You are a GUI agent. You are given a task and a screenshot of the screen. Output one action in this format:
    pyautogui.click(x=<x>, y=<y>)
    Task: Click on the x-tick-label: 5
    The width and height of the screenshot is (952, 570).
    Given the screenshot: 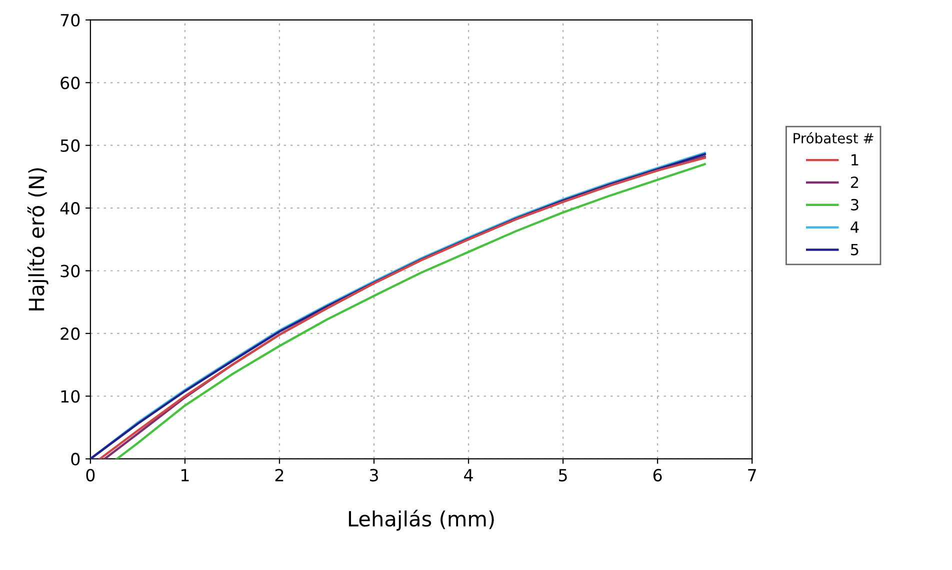 What is the action you would take?
    pyautogui.click(x=563, y=475)
    